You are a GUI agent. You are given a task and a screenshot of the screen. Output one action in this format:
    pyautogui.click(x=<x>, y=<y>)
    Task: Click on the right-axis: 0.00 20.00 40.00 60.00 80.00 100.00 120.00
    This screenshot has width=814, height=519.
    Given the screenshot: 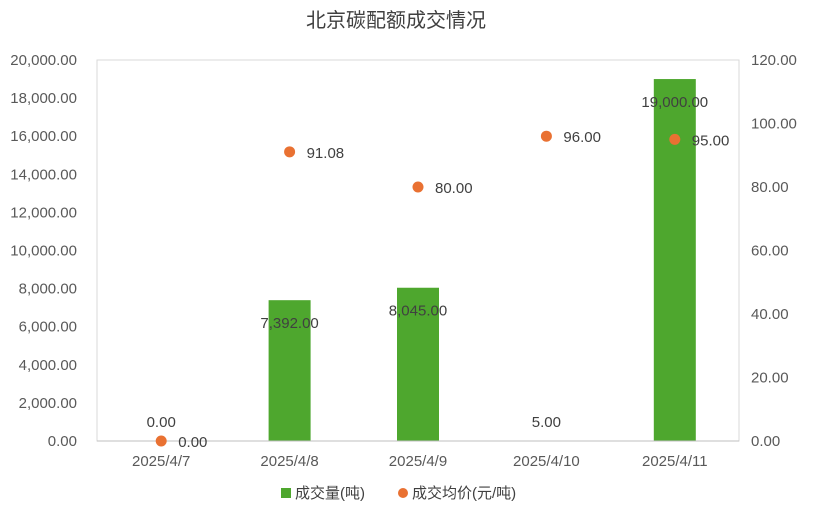 What is the action you would take?
    pyautogui.click(x=774, y=251)
    